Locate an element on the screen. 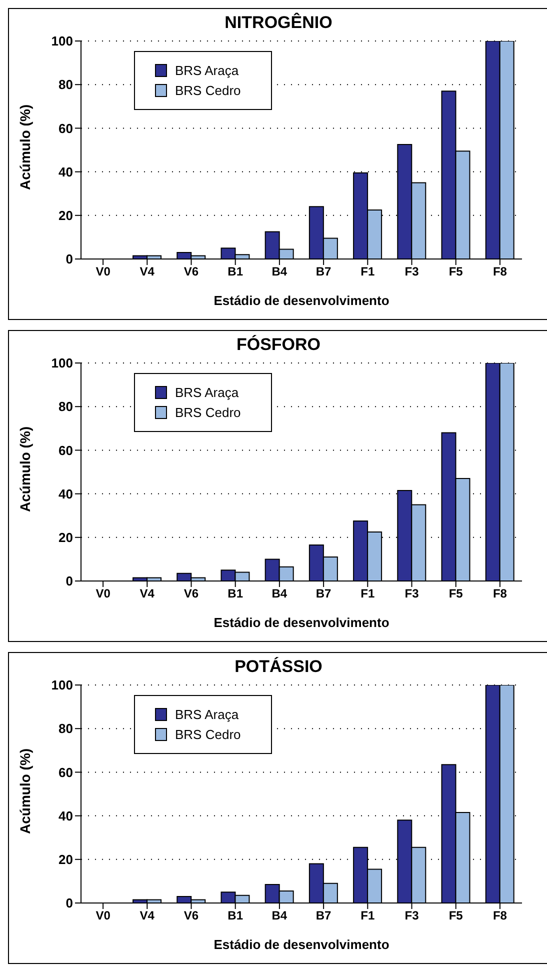 The height and width of the screenshot is (969, 547). chart-title: NITROGÊNIO is located at coordinates (279, 23).